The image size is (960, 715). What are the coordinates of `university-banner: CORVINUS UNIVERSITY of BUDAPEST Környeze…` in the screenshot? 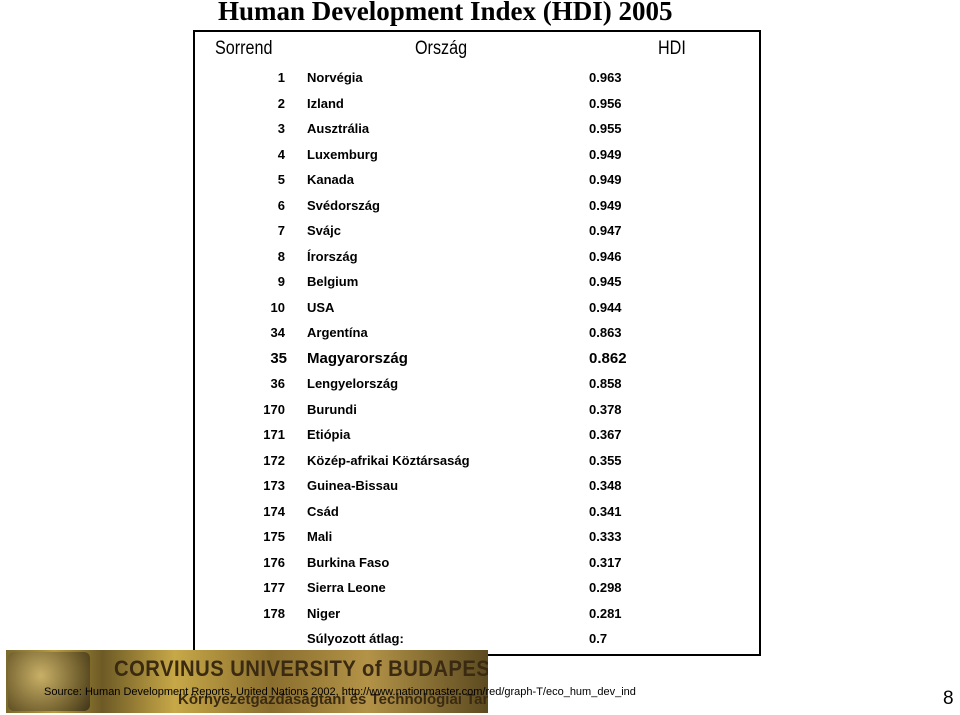 It's located at (247, 681).